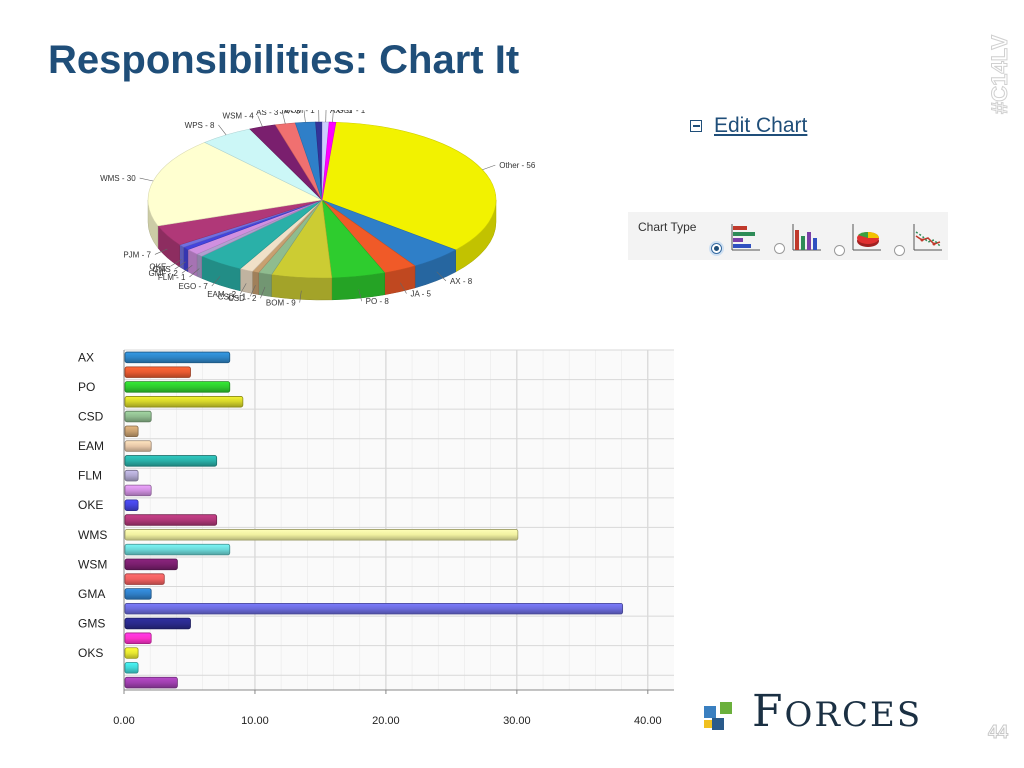 The width and height of the screenshot is (1024, 768). Describe the element at coordinates (378, 301) in the screenshot. I see `pie-slice-label: PO - 8` at that location.